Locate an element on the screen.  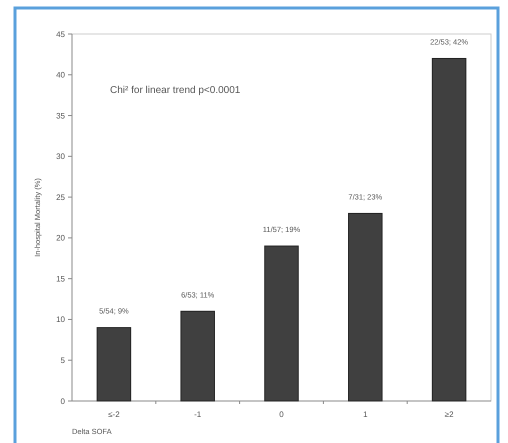
x-tick-label: ≤-2 is located at coordinates (114, 414).